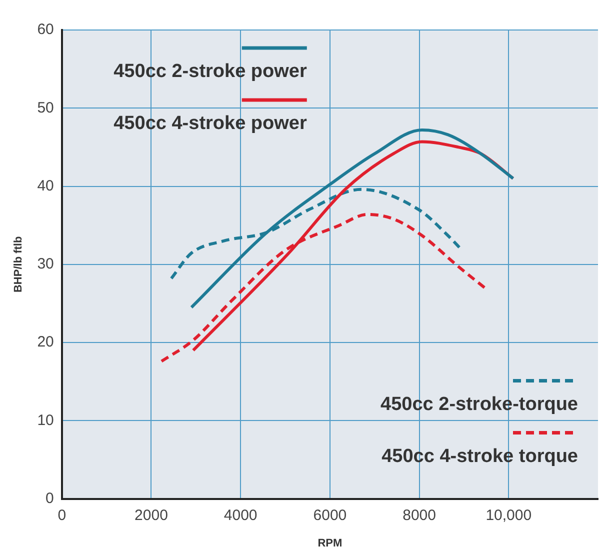 This screenshot has width=612, height=556. Describe the element at coordinates (330, 543) in the screenshot. I see `x-axis-title: RPM` at that location.